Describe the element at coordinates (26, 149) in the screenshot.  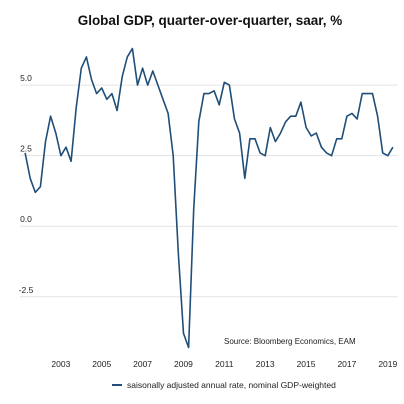
I see `y-tick-label: 2.5` at that location.